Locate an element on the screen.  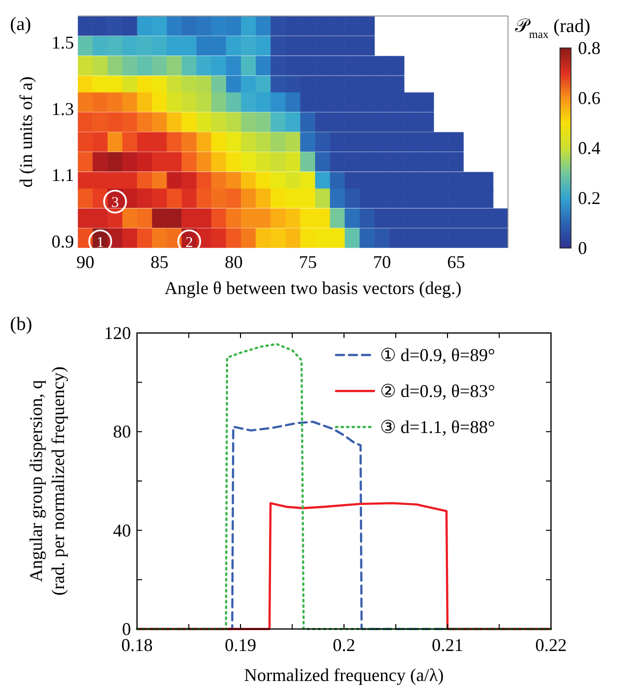
y-tick-label: 1.5 is located at coordinates (63, 42).